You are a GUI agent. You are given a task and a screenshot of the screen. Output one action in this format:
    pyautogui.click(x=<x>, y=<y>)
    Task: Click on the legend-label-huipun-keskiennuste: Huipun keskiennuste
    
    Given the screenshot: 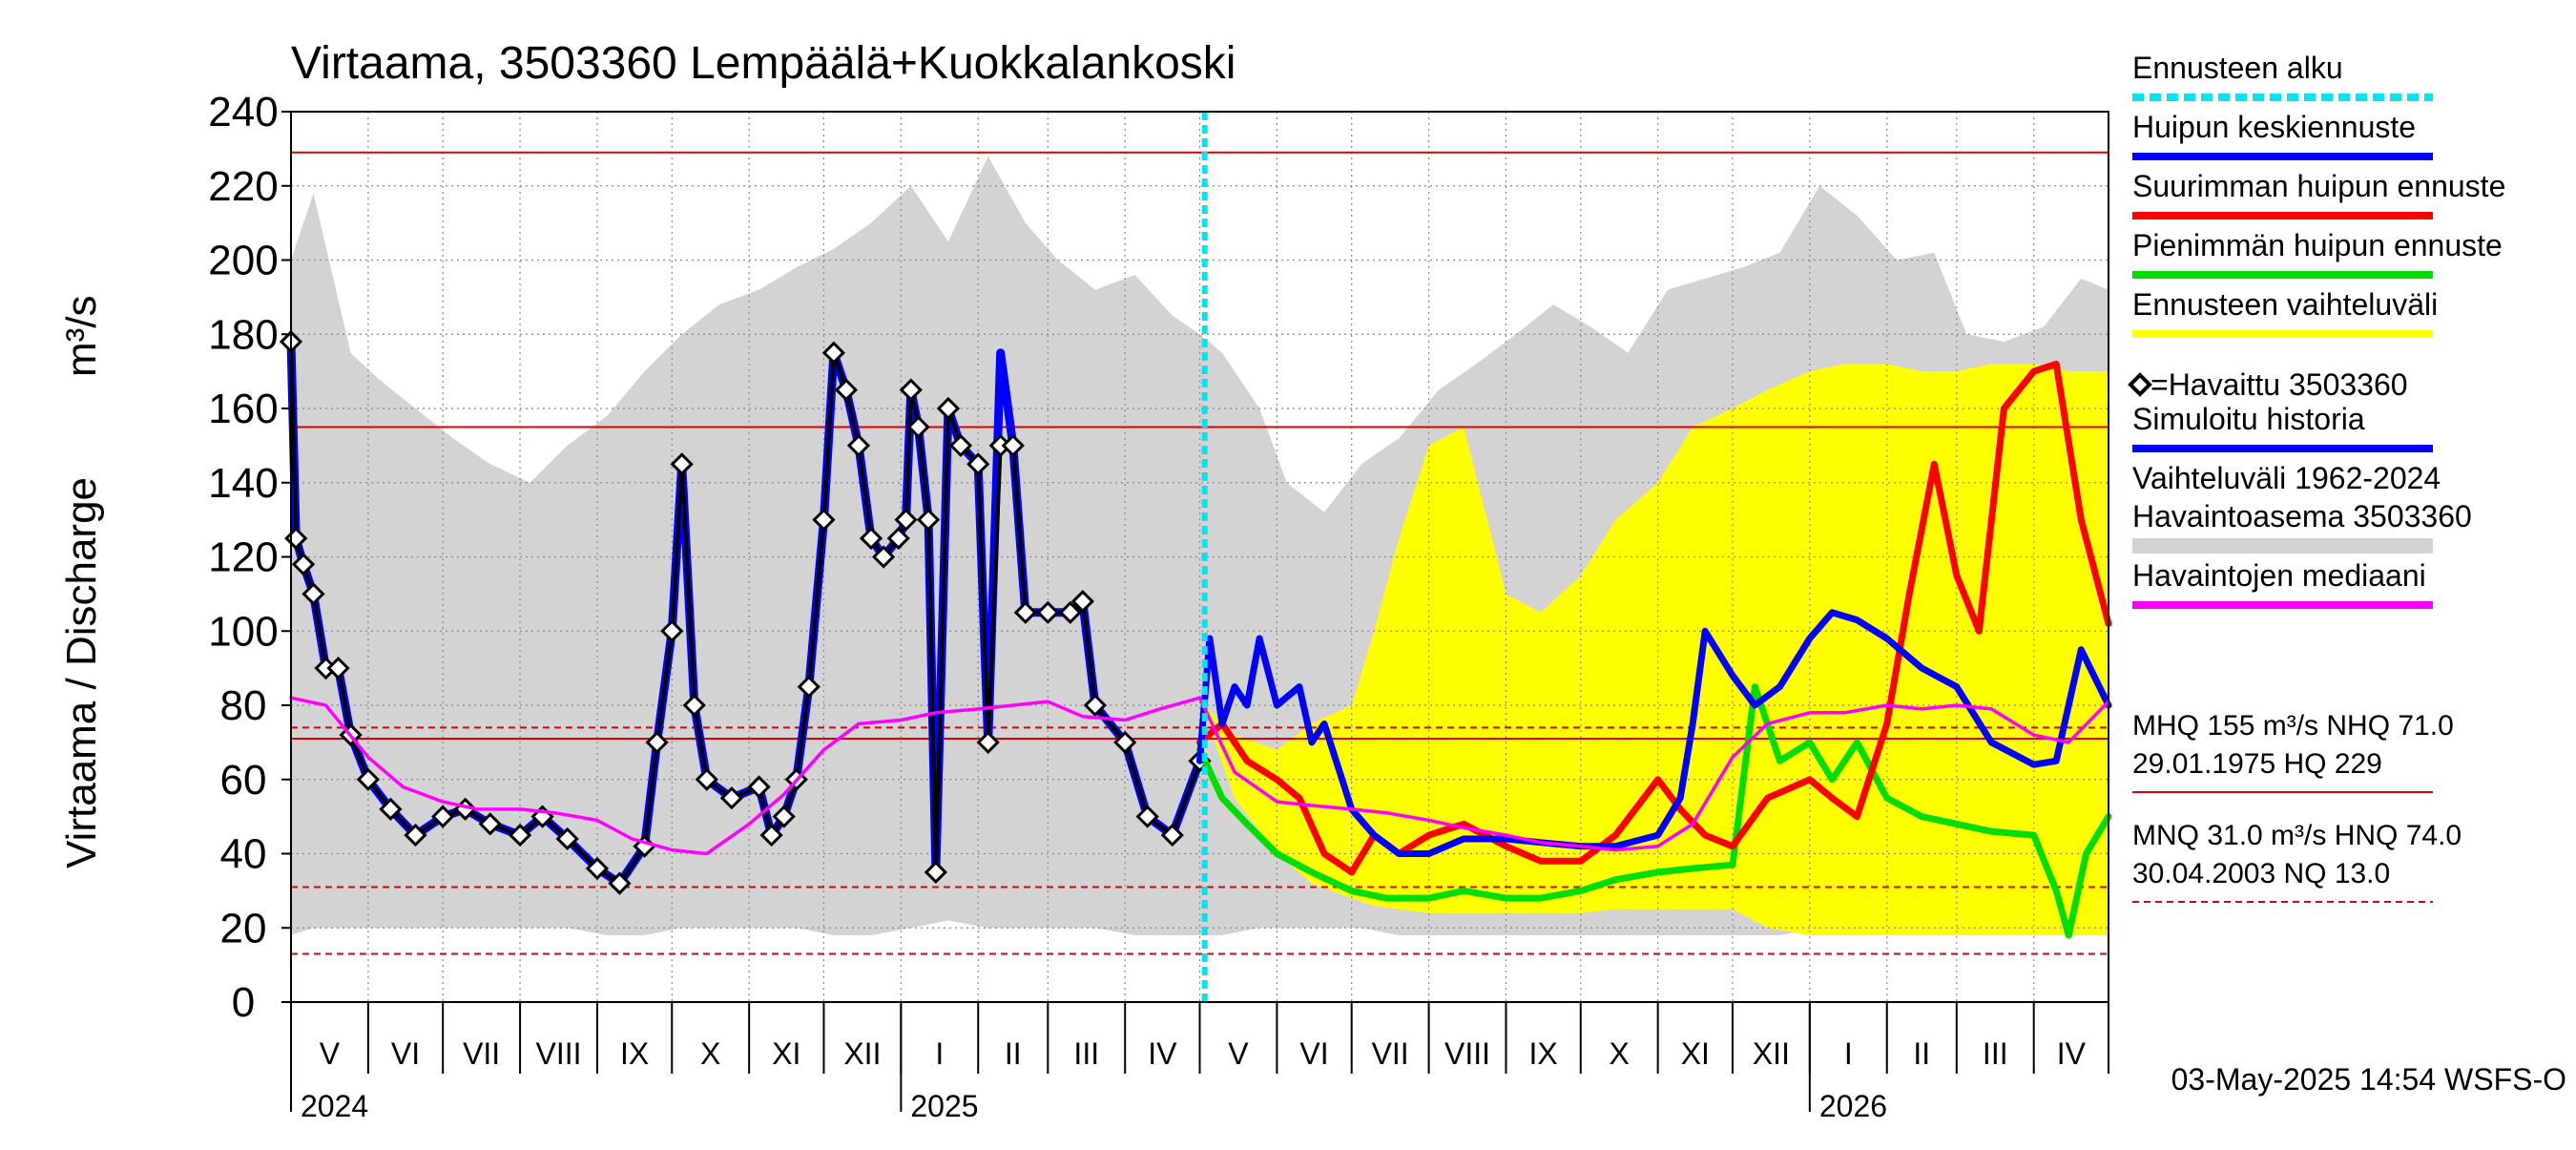 What is the action you would take?
    pyautogui.click(x=2274, y=127)
    